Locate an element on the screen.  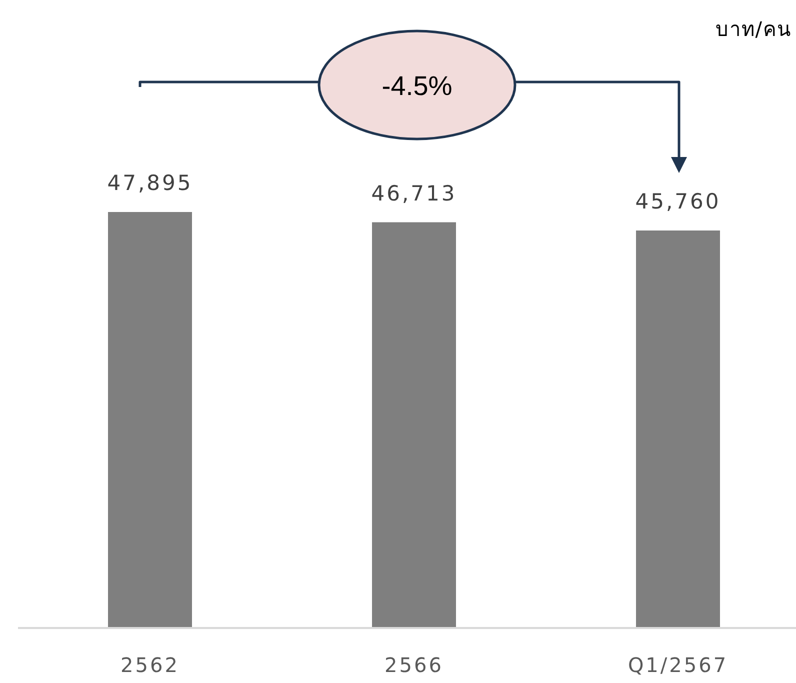
x-tick-label: 2566 is located at coordinates (414, 665).